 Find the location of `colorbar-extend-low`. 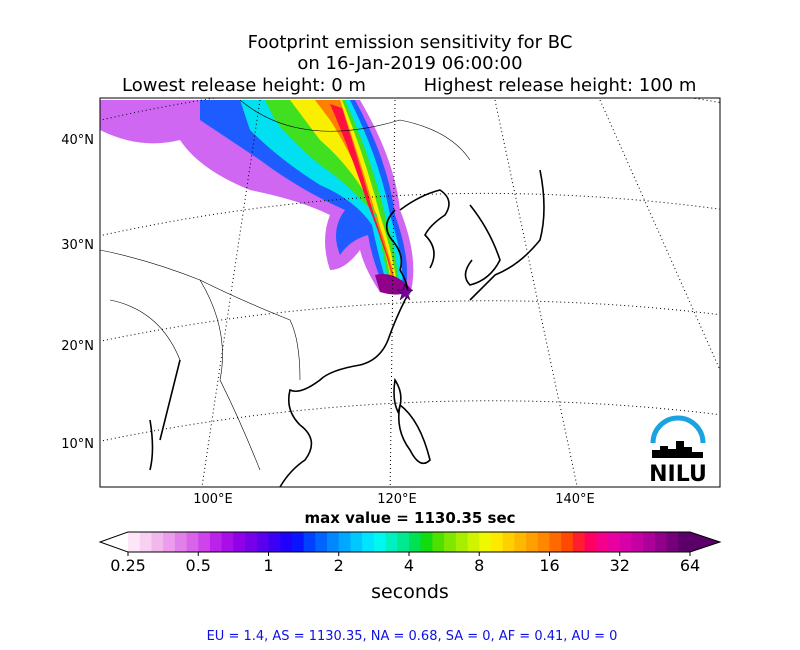

colorbar-extend-low is located at coordinates (114, 542).